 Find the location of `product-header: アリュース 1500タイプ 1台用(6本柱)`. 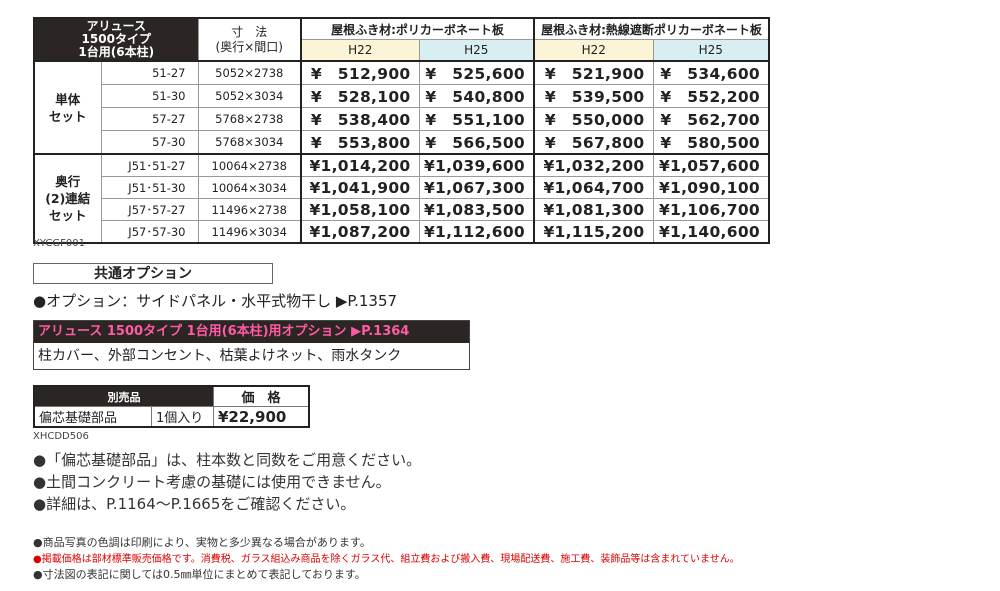

product-header: アリュース 1500タイプ 1台用(6本柱) is located at coordinates (116, 39).